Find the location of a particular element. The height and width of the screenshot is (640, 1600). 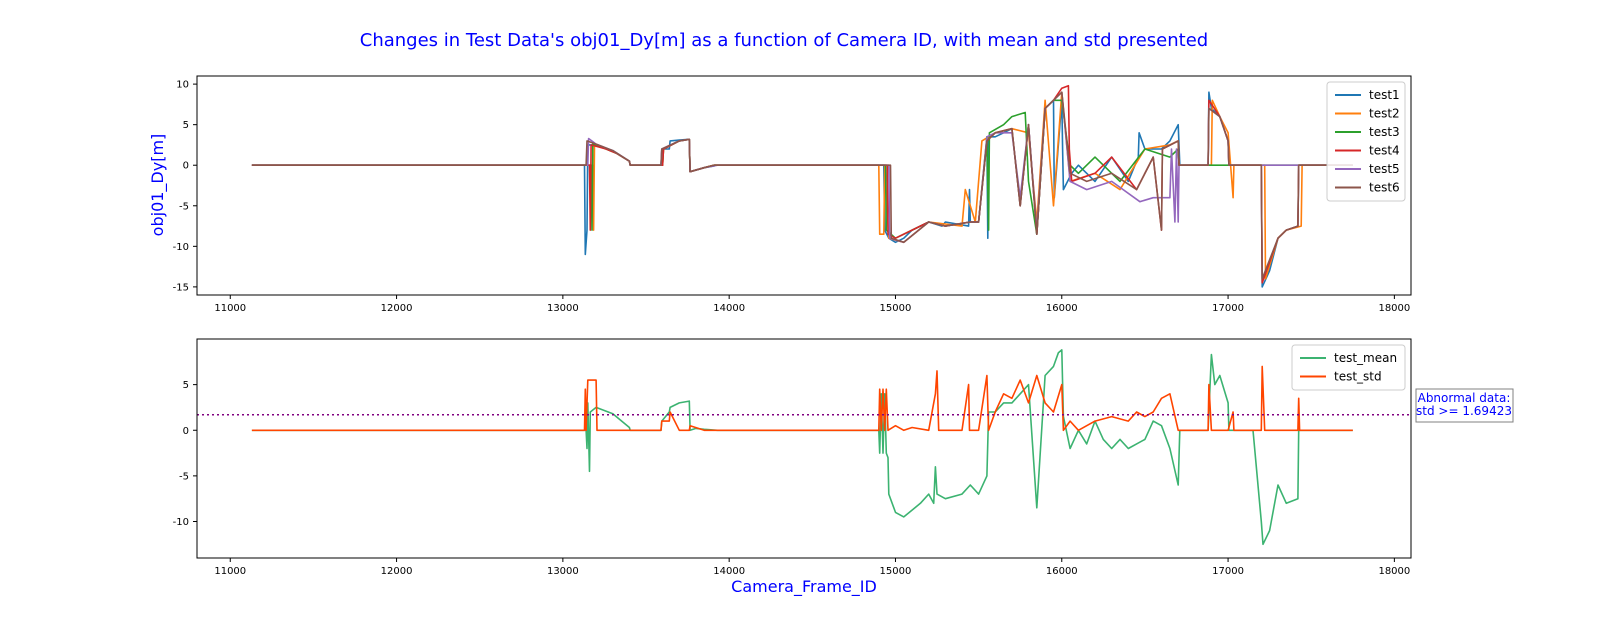

top-plot-y-tick-label: -15 is located at coordinates (181, 287).